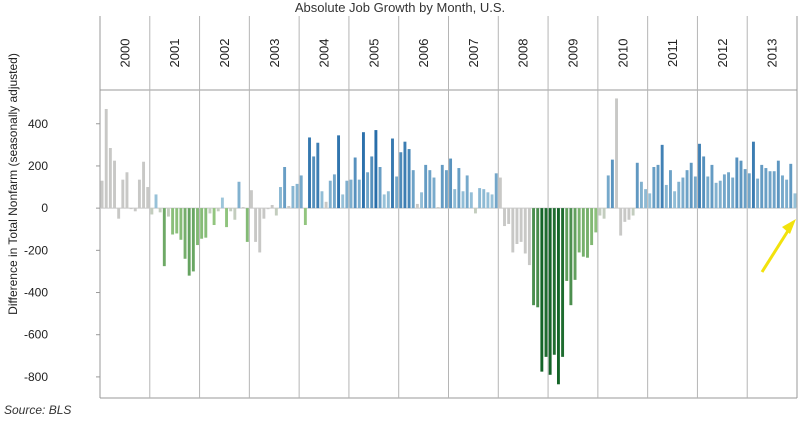 This screenshot has width=800, height=421. What do you see at coordinates (324, 53) in the screenshot?
I see `year-label: 2004` at bounding box center [324, 53].